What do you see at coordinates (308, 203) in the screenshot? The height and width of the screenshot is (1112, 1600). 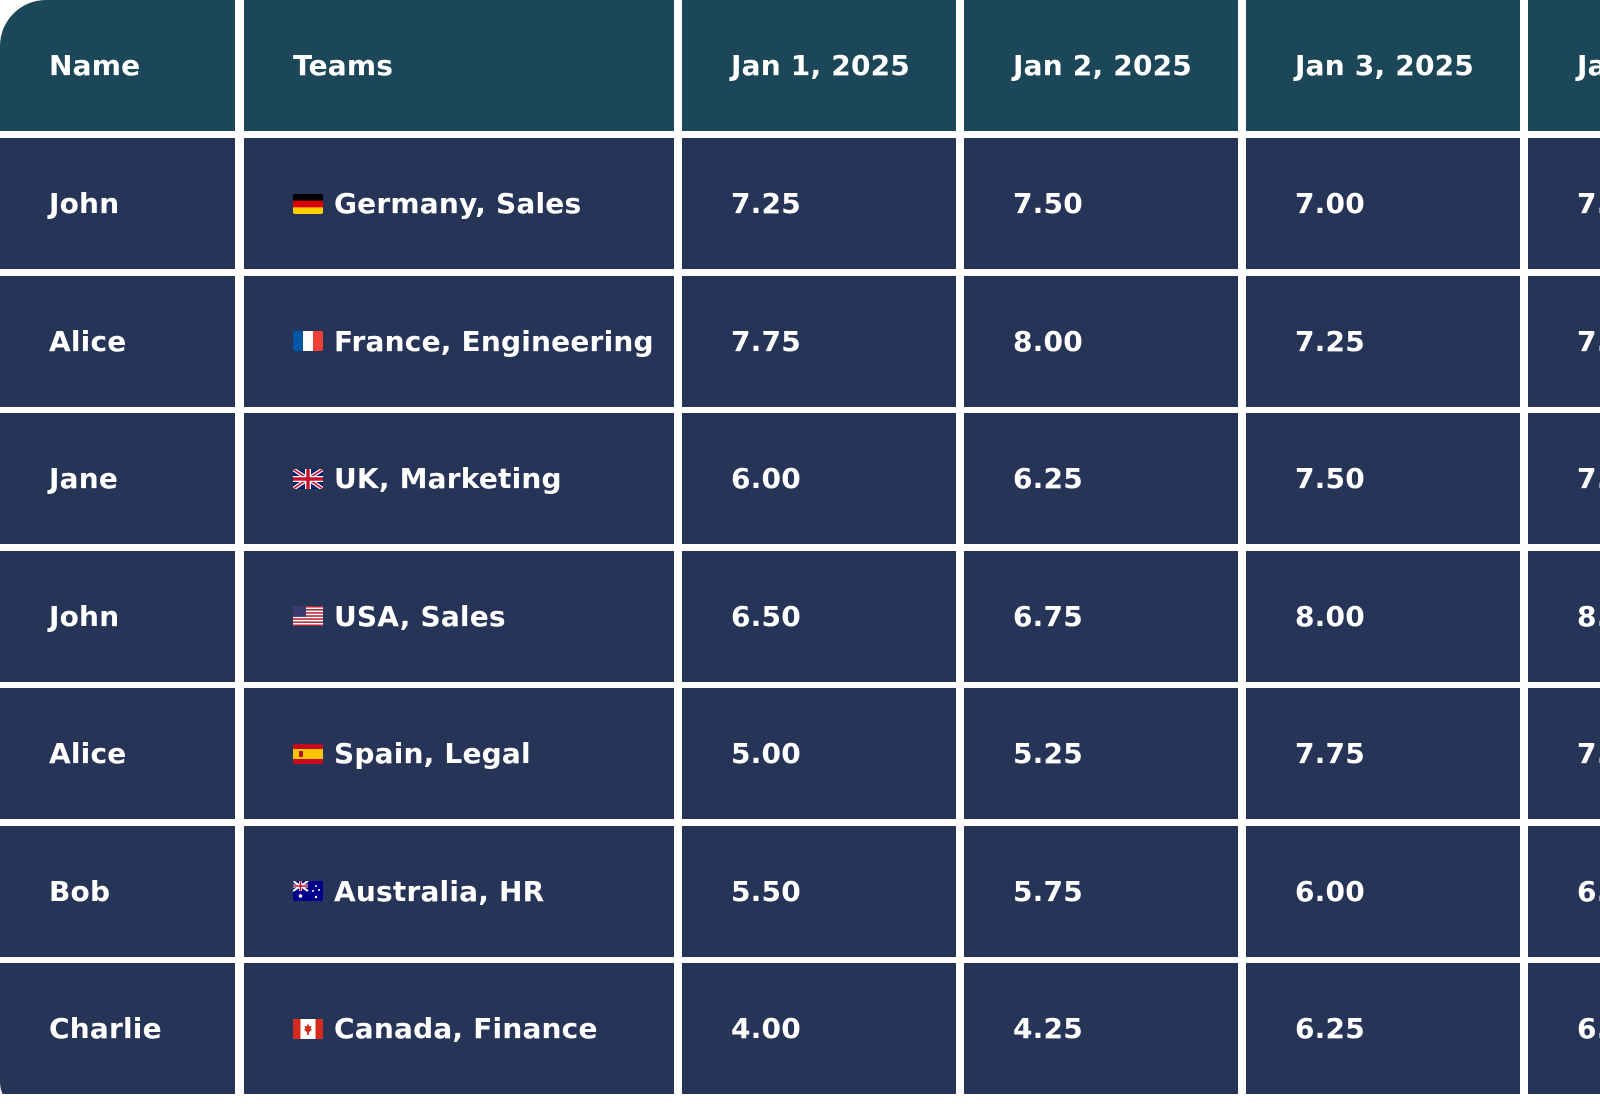 I see `flag-germany-icon` at bounding box center [308, 203].